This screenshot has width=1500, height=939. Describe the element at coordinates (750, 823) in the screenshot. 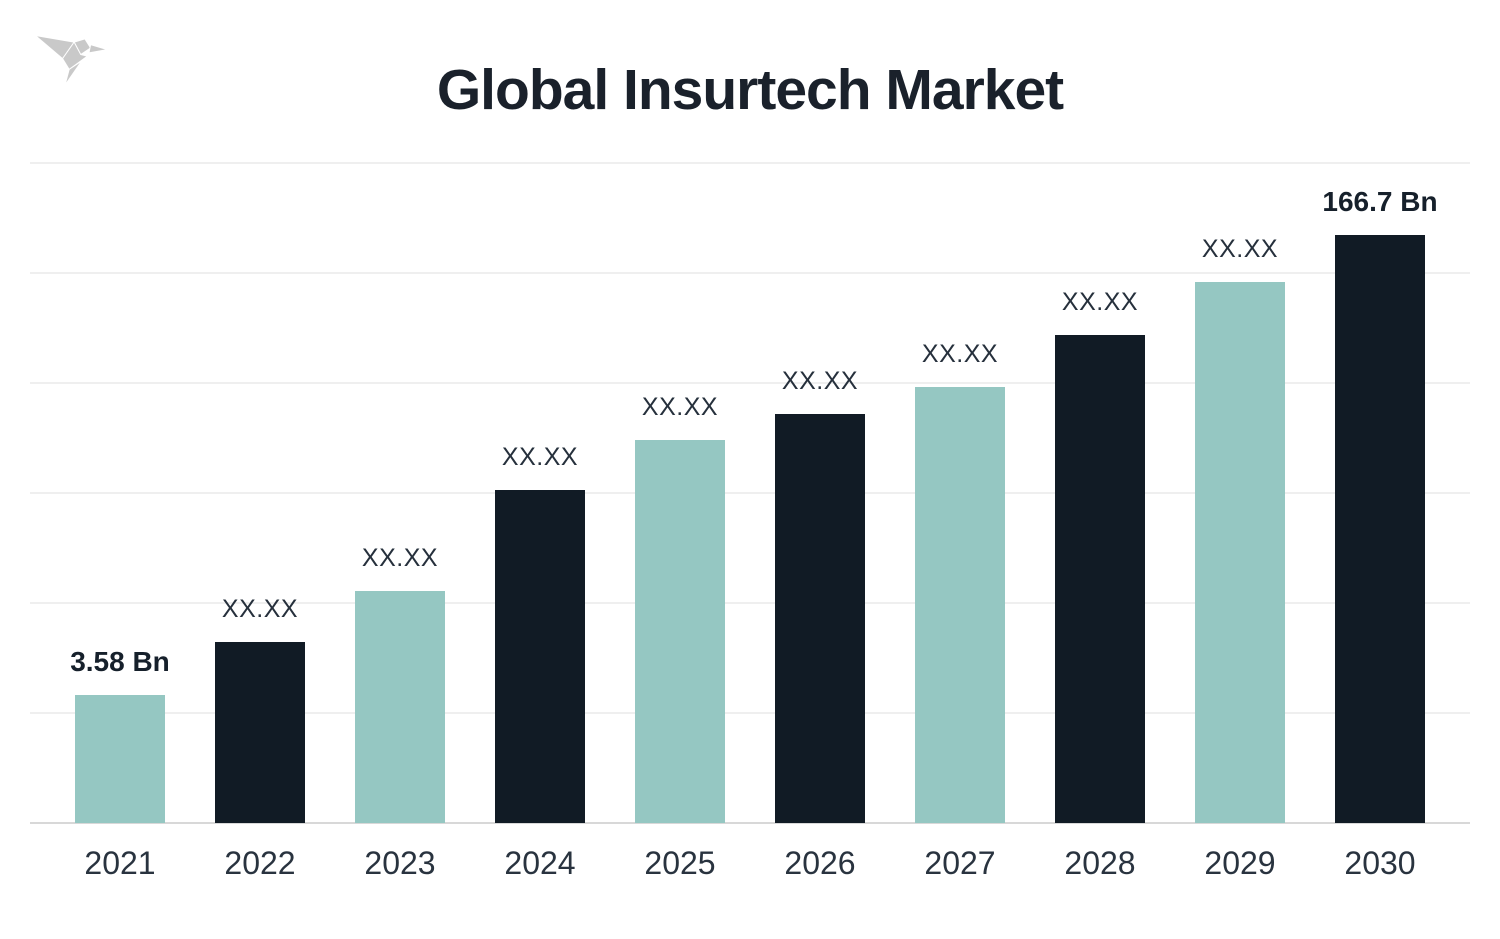

I see `x-axis-baseline` at that location.